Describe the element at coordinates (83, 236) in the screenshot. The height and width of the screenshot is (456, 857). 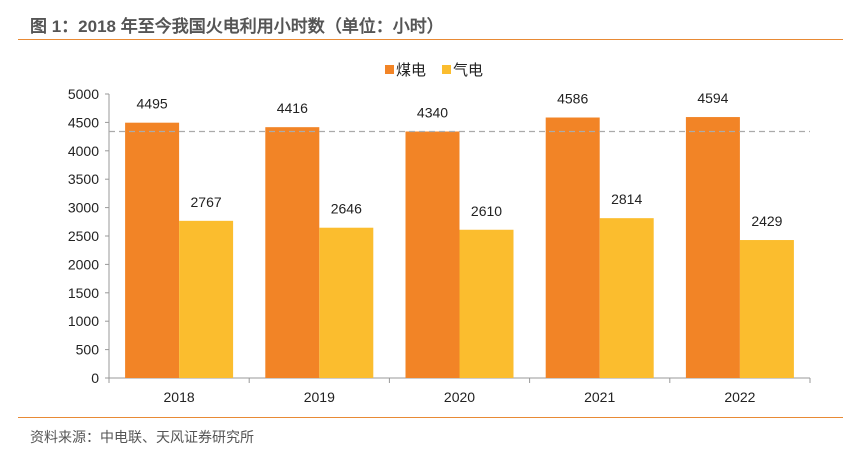
I see `y-tick-label: 2500` at that location.